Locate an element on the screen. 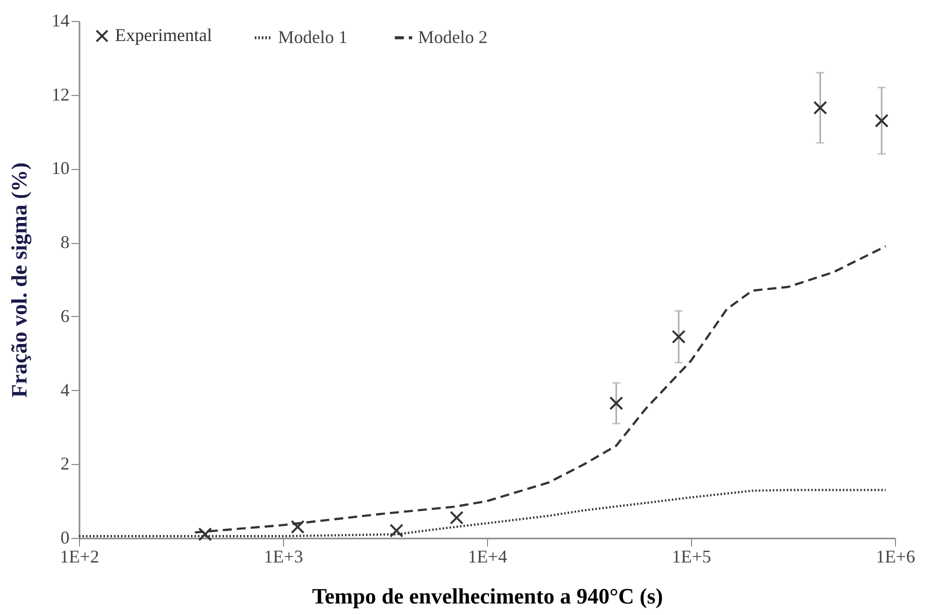 The width and height of the screenshot is (945, 615). legend-label: Experimental is located at coordinates (163, 35).